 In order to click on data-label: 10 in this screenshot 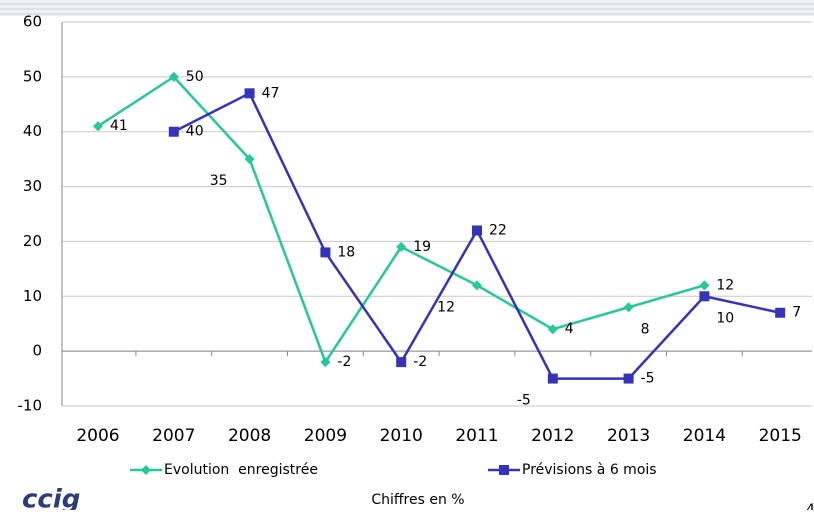, I will do `click(725, 318)`.